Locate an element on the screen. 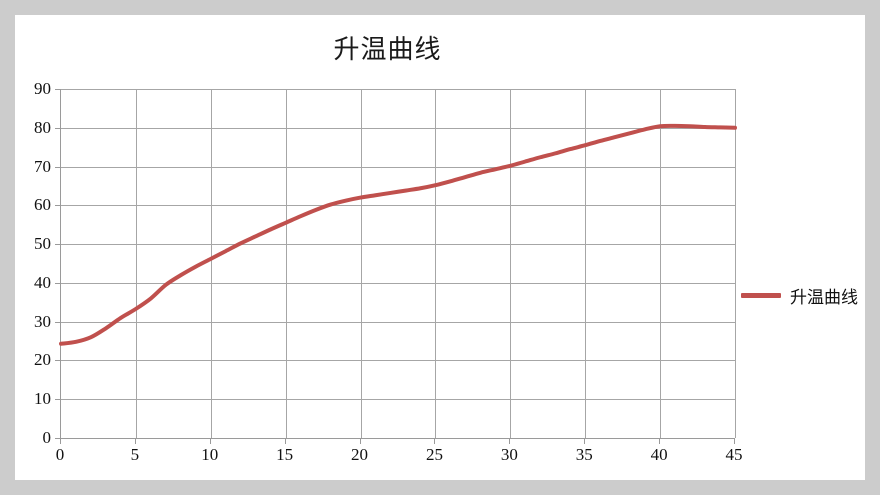 The image size is (880, 495). x-axis-tick-label: 30 is located at coordinates (509, 454).